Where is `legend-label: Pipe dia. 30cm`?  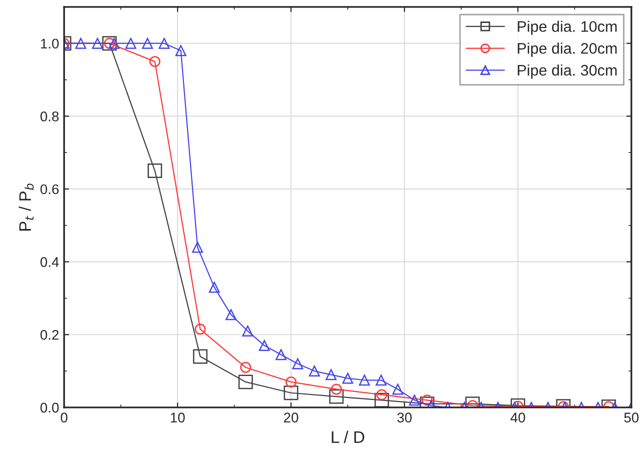
legend-label: Pipe dia. 30cm is located at coordinates (567, 71).